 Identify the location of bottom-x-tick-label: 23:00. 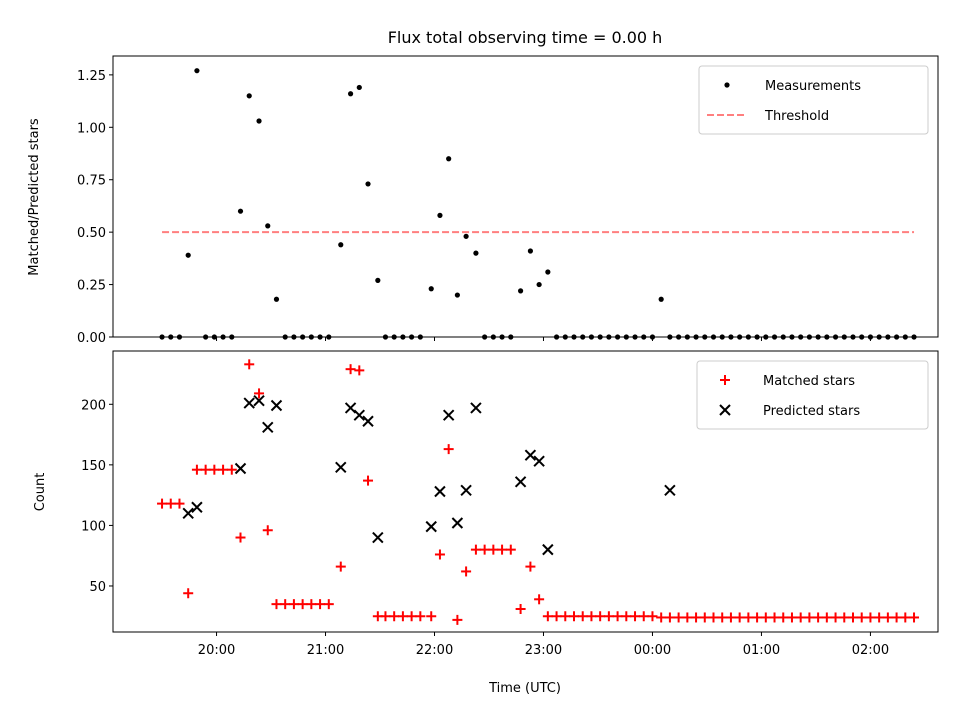
(543, 650).